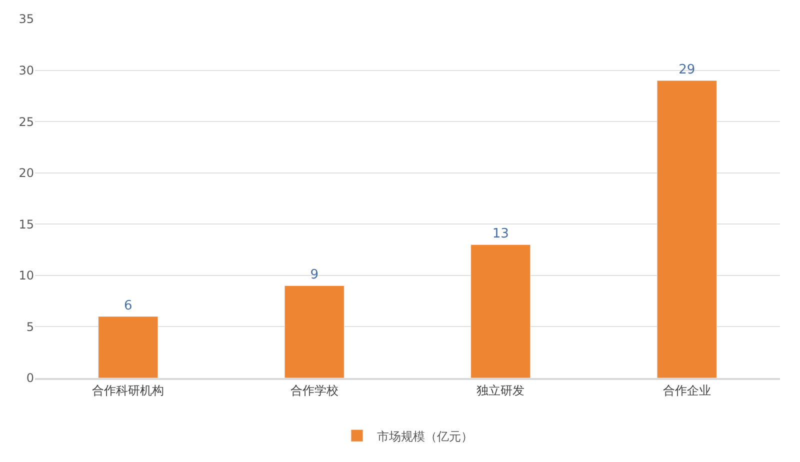 Image resolution: width=800 pixels, height=462 pixels. Describe the element at coordinates (500, 234) in the screenshot. I see `data-label: 13` at that location.